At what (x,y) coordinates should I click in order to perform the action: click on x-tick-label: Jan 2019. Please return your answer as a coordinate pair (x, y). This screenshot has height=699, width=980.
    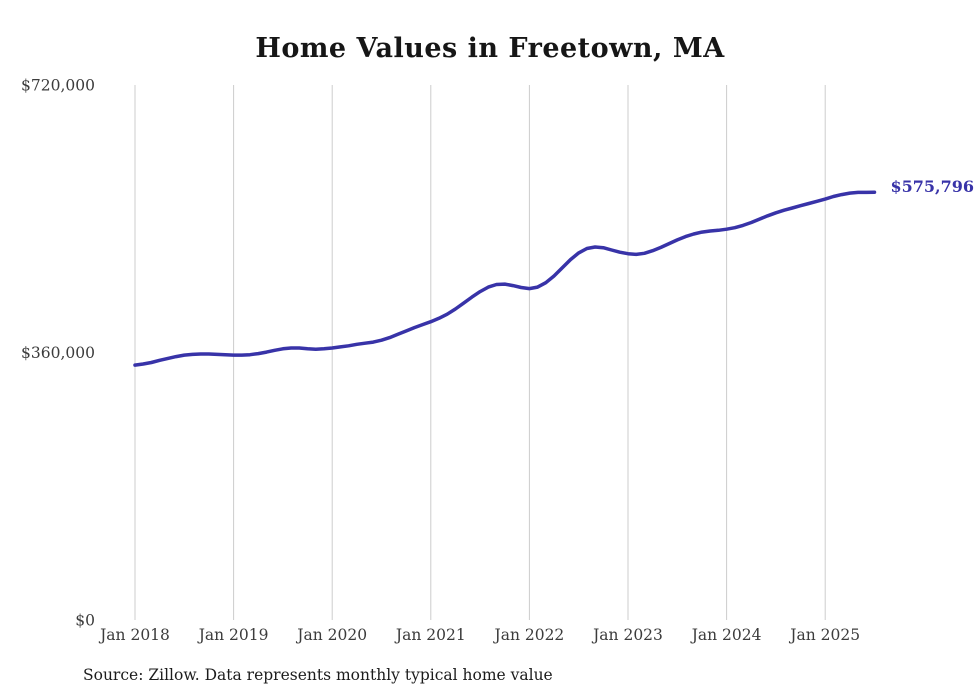
    Looking at the image, I should click on (233, 635).